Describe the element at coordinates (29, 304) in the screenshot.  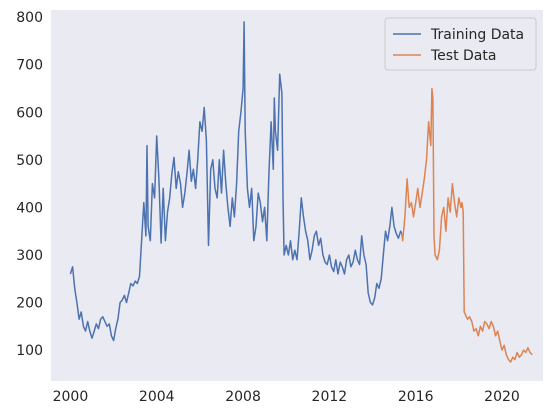
I see `y-tick-label: 200` at that location.